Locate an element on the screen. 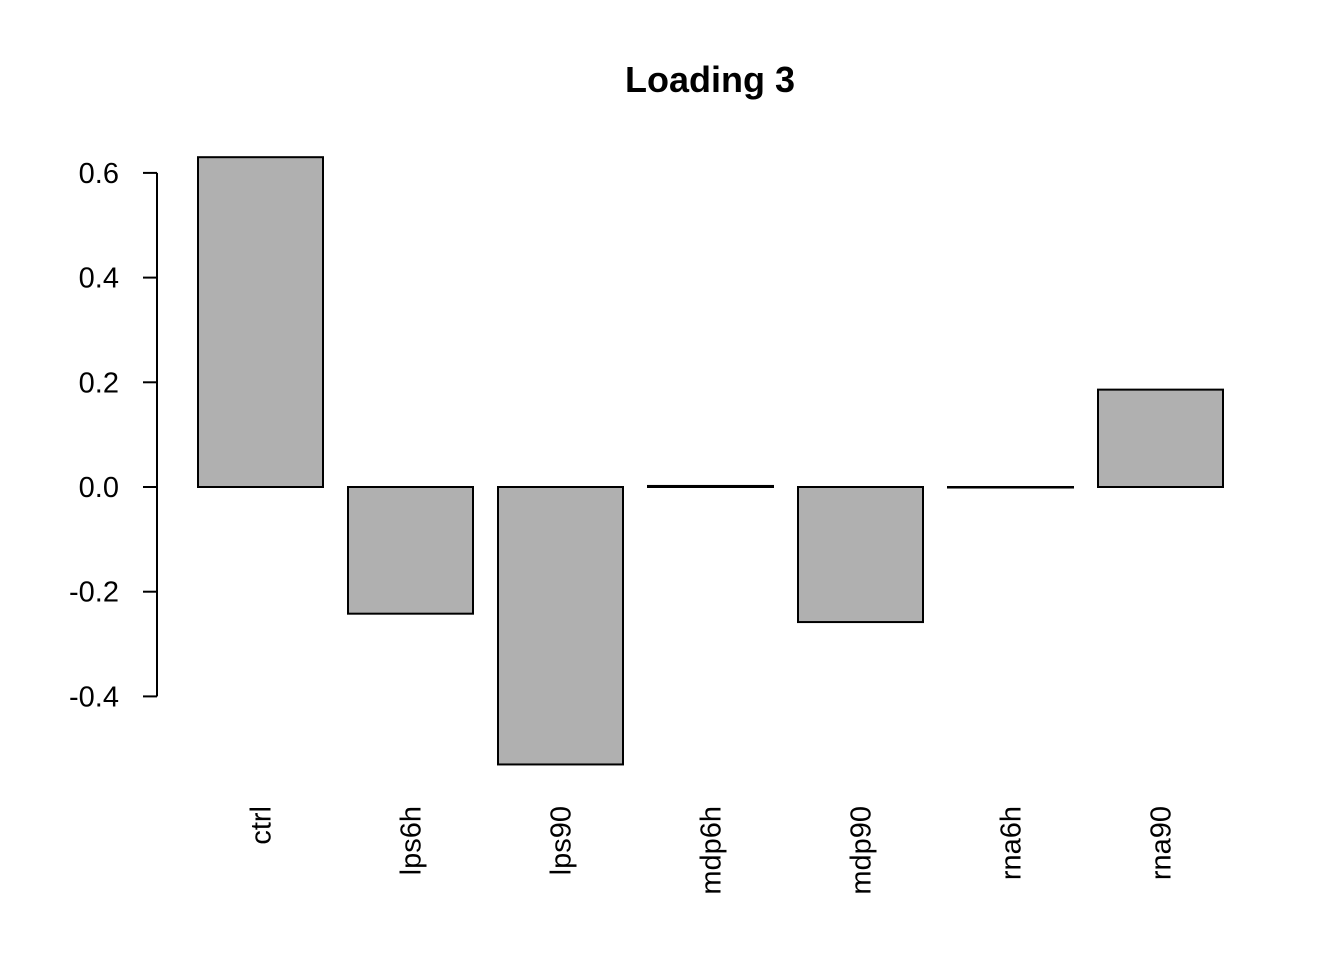 The image size is (1344, 960). bar-mdp6h is located at coordinates (710, 486).